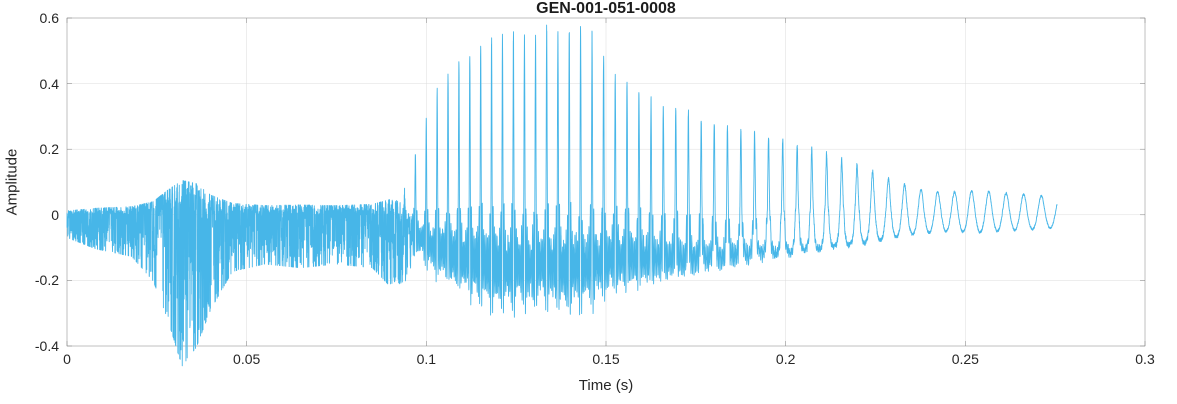 Image resolution: width=1177 pixels, height=404 pixels. I want to click on y-tick-label: 0, so click(55, 214).